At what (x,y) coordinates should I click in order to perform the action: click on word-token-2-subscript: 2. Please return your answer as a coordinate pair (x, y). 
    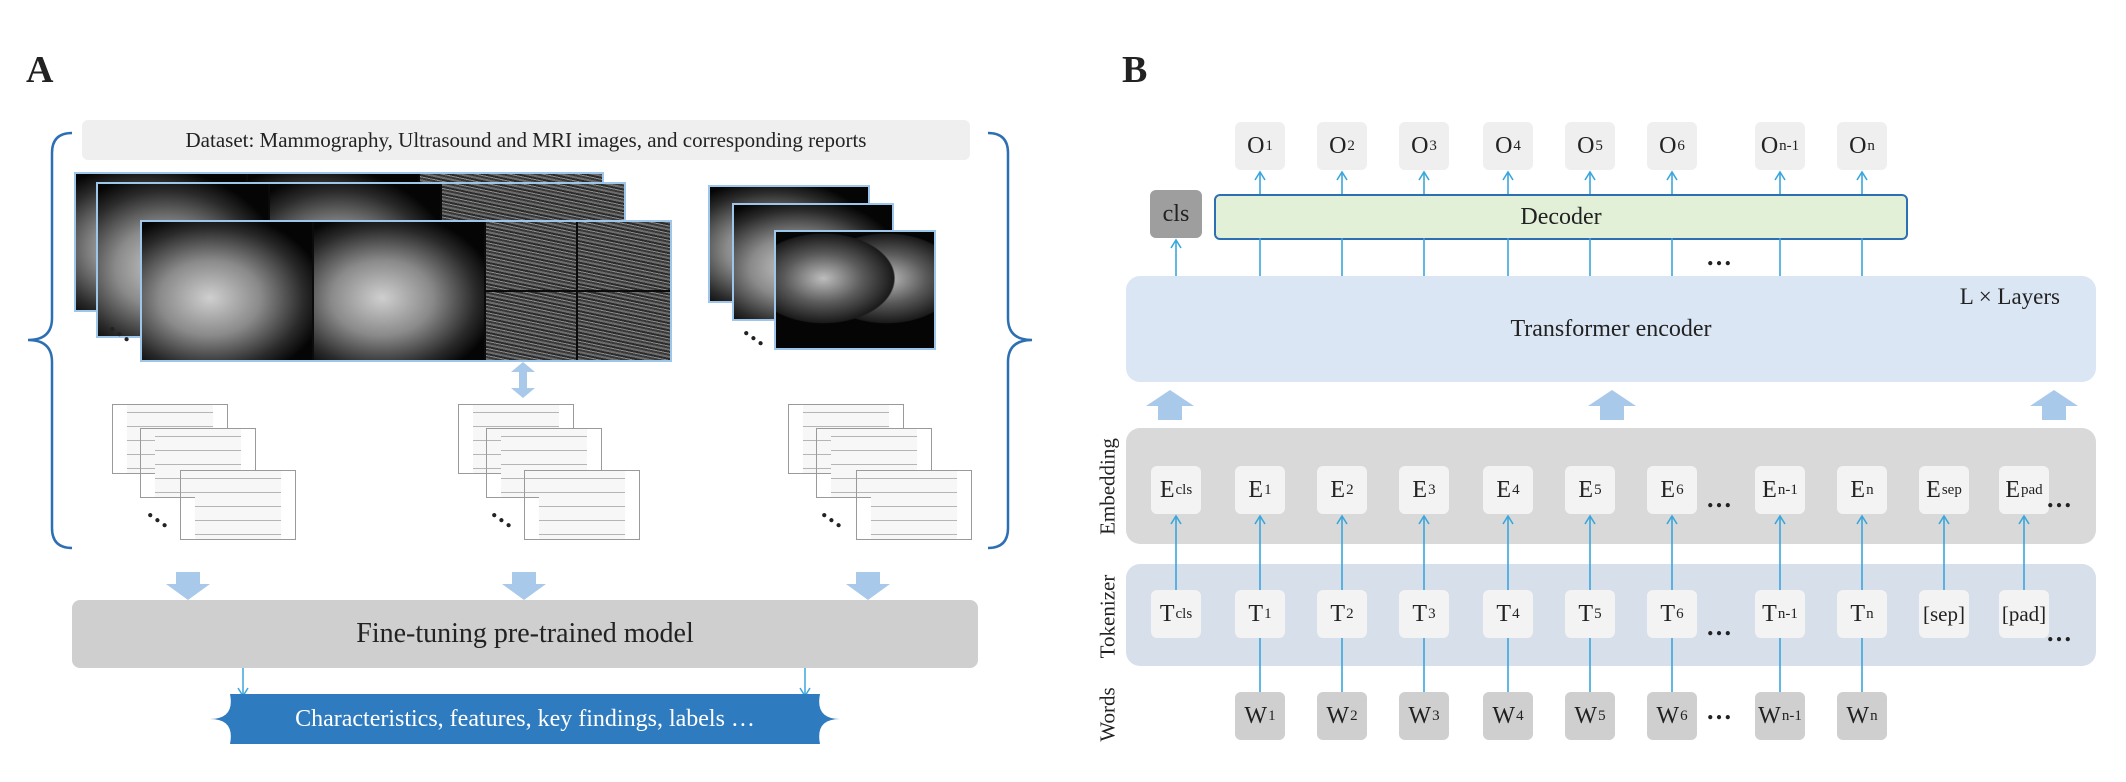
    Looking at the image, I should click on (1354, 715).